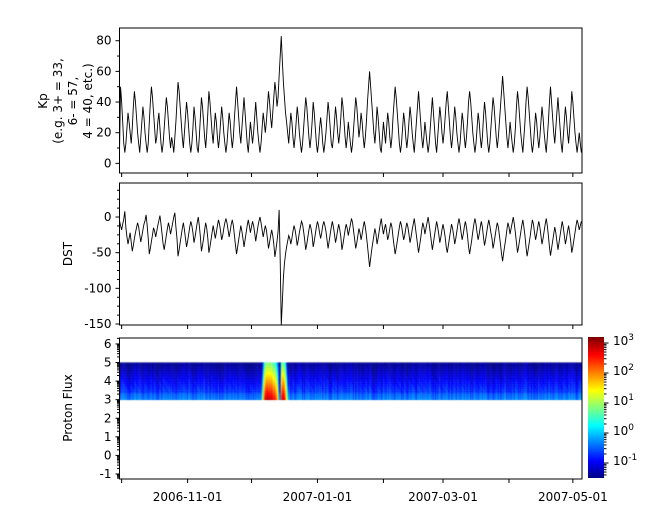 The width and height of the screenshot is (665, 523). Describe the element at coordinates (624, 430) in the screenshot. I see `colorbar-tick-label: 10⁰` at that location.